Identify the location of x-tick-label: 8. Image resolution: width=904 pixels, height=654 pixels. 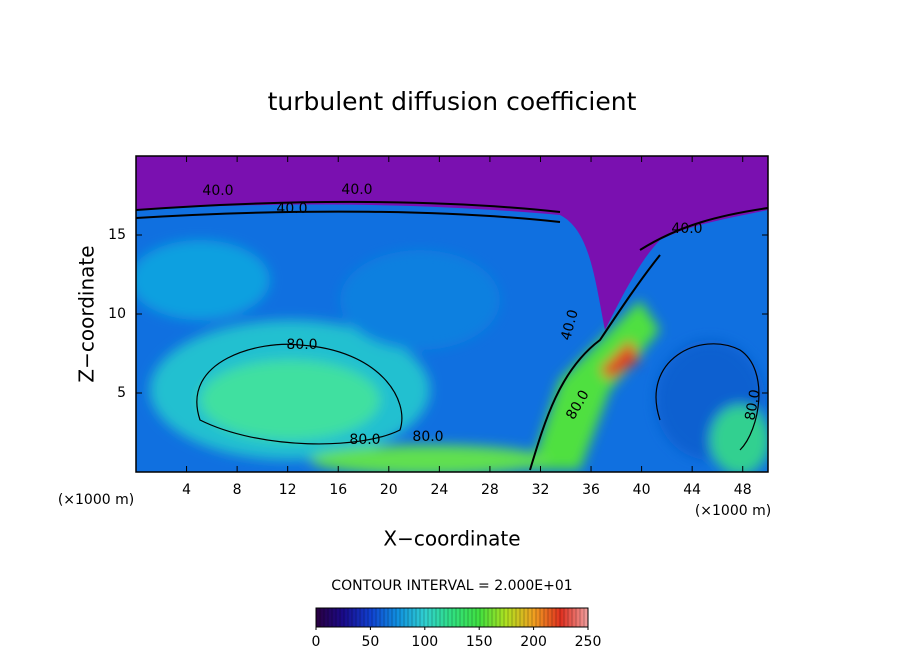
(237, 490).